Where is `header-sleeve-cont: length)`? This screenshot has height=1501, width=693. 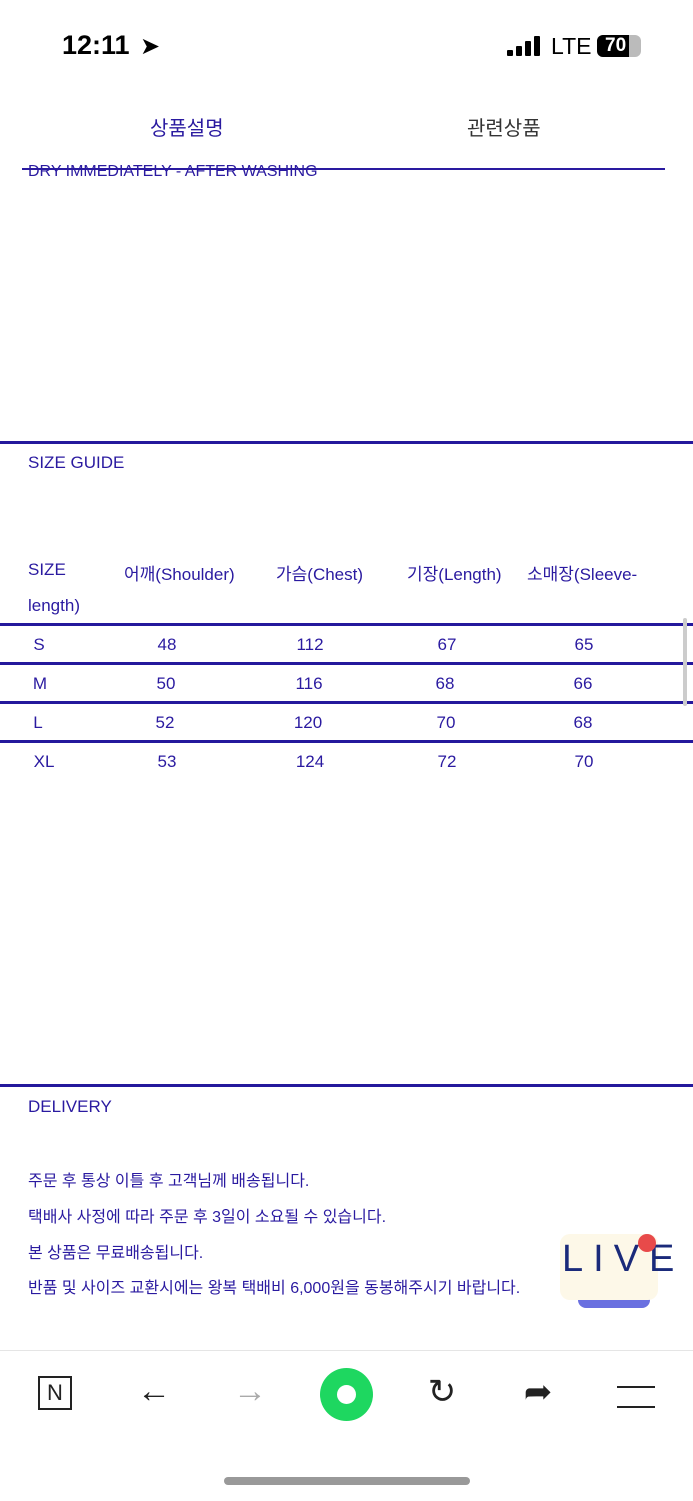
header-sleeve-cont: length) is located at coordinates (54, 605).